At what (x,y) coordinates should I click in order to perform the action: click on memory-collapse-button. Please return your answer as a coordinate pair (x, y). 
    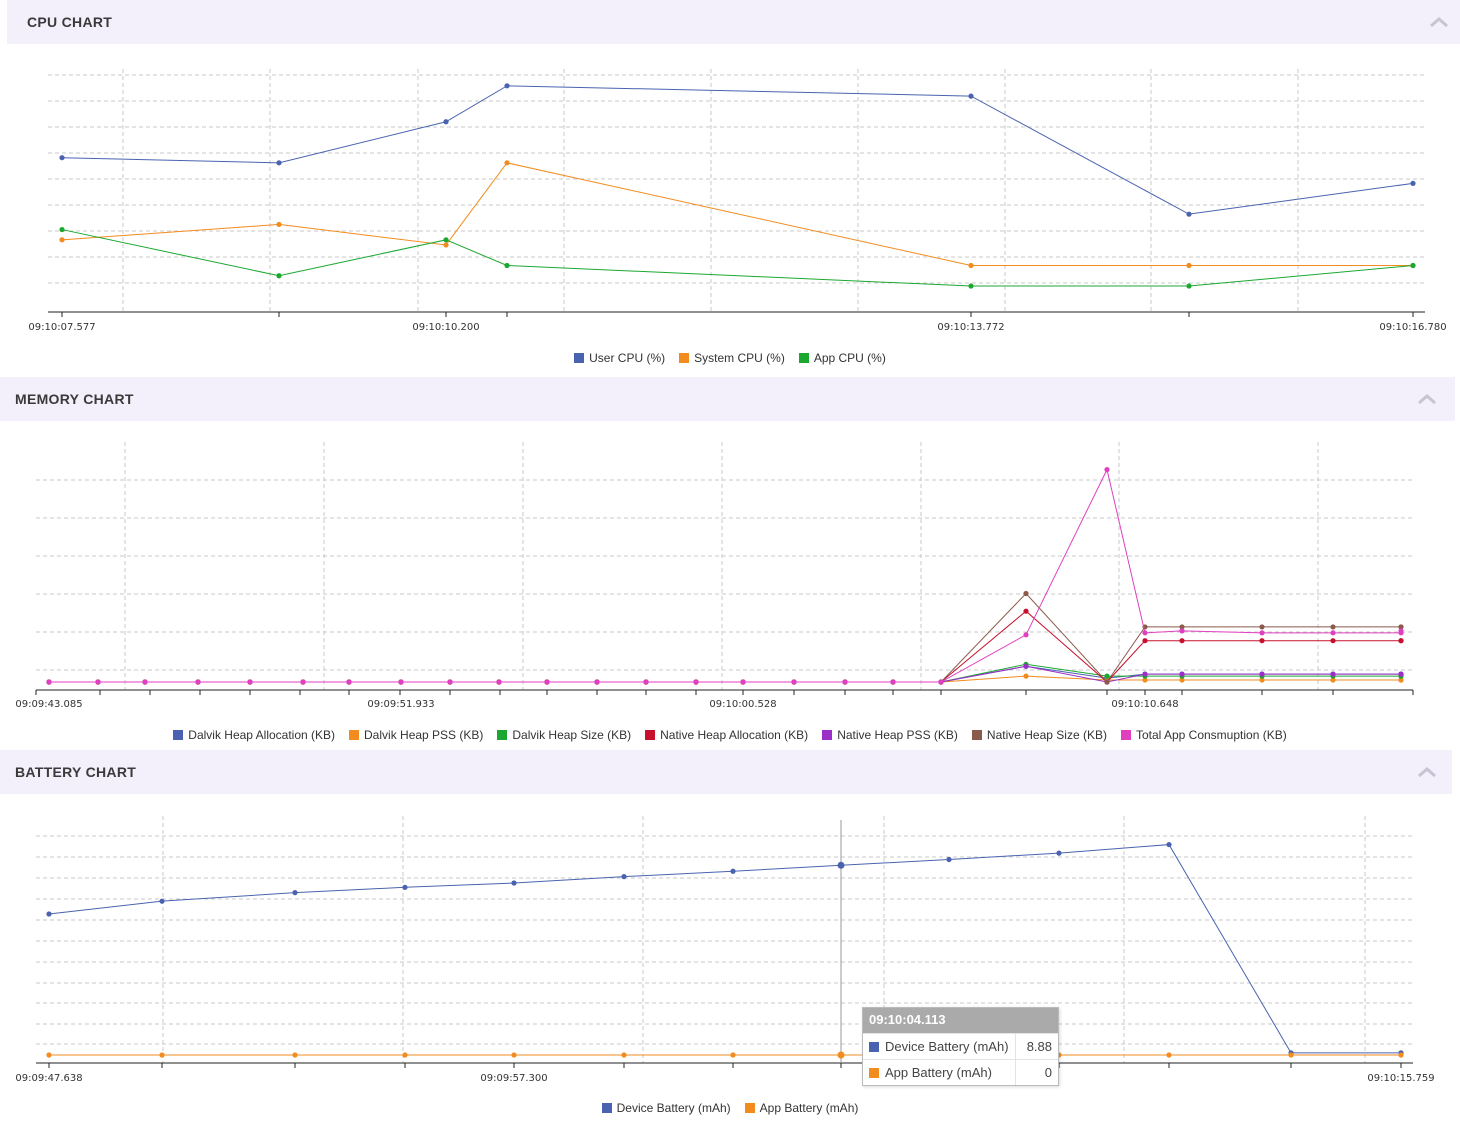
    Looking at the image, I should click on (1427, 399).